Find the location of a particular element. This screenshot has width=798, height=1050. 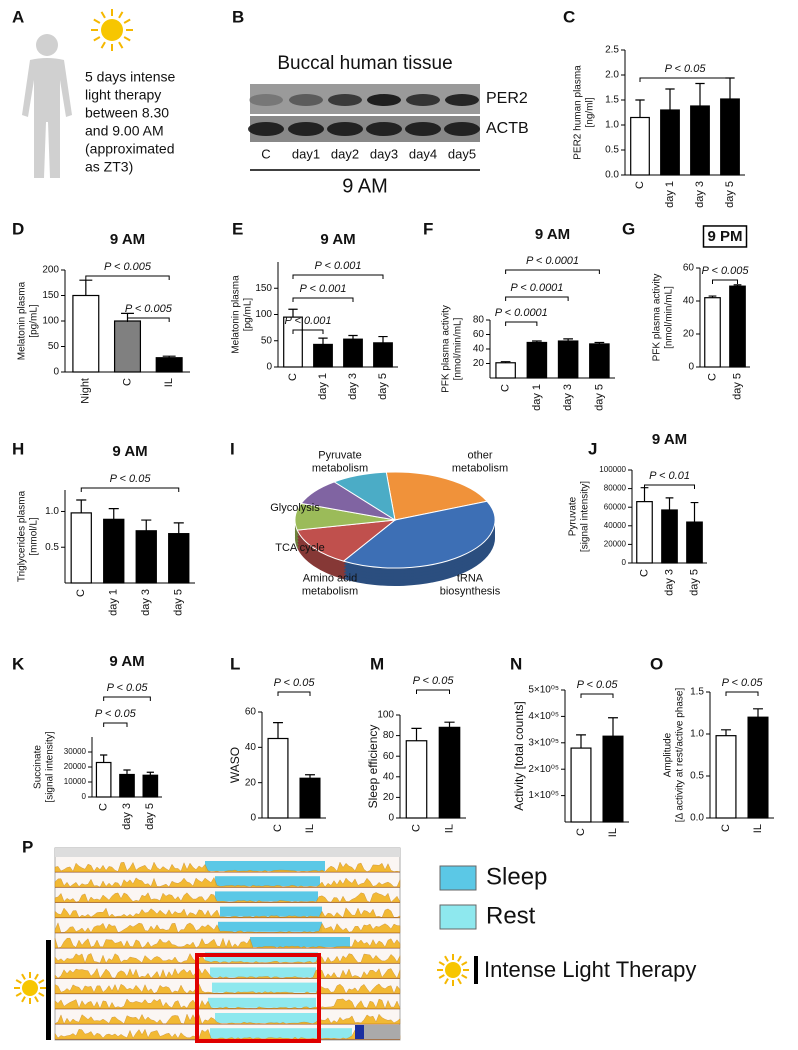

slice-label: Pyruvate is located at coordinates (339, 455).